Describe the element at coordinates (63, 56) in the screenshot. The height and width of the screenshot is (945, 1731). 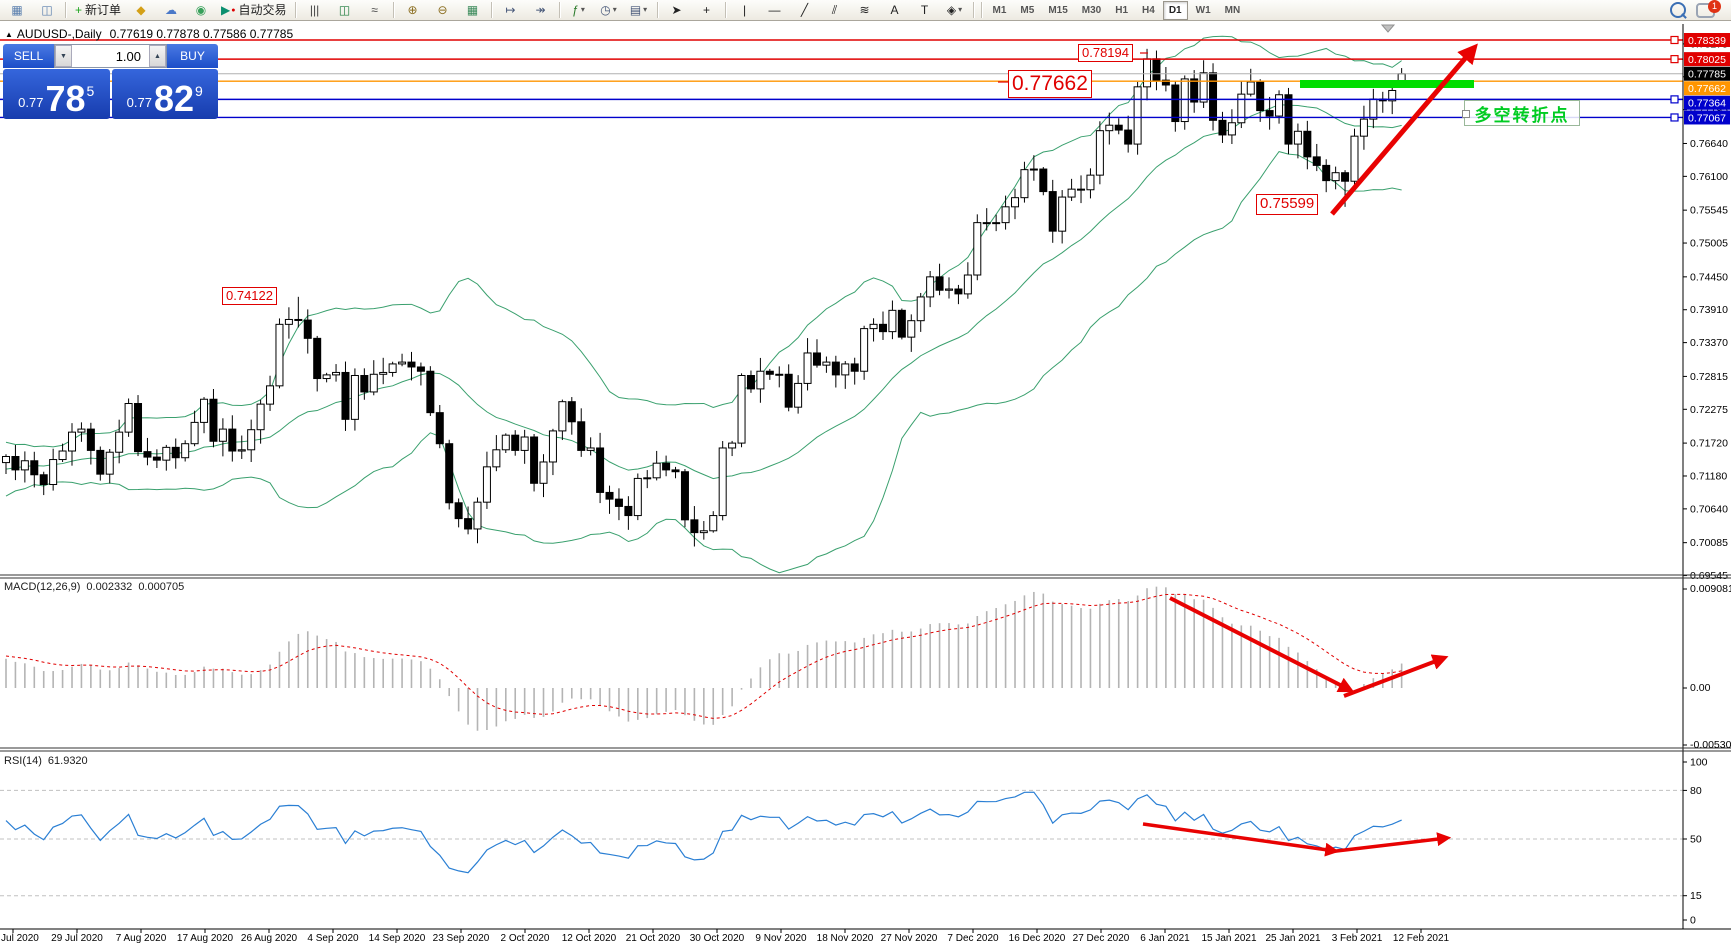
I see `volume-decrease-button: ▼` at that location.